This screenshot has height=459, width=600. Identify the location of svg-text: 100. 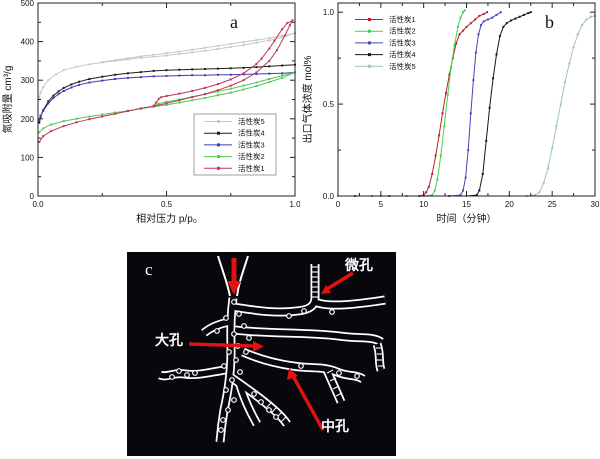
(28, 157).